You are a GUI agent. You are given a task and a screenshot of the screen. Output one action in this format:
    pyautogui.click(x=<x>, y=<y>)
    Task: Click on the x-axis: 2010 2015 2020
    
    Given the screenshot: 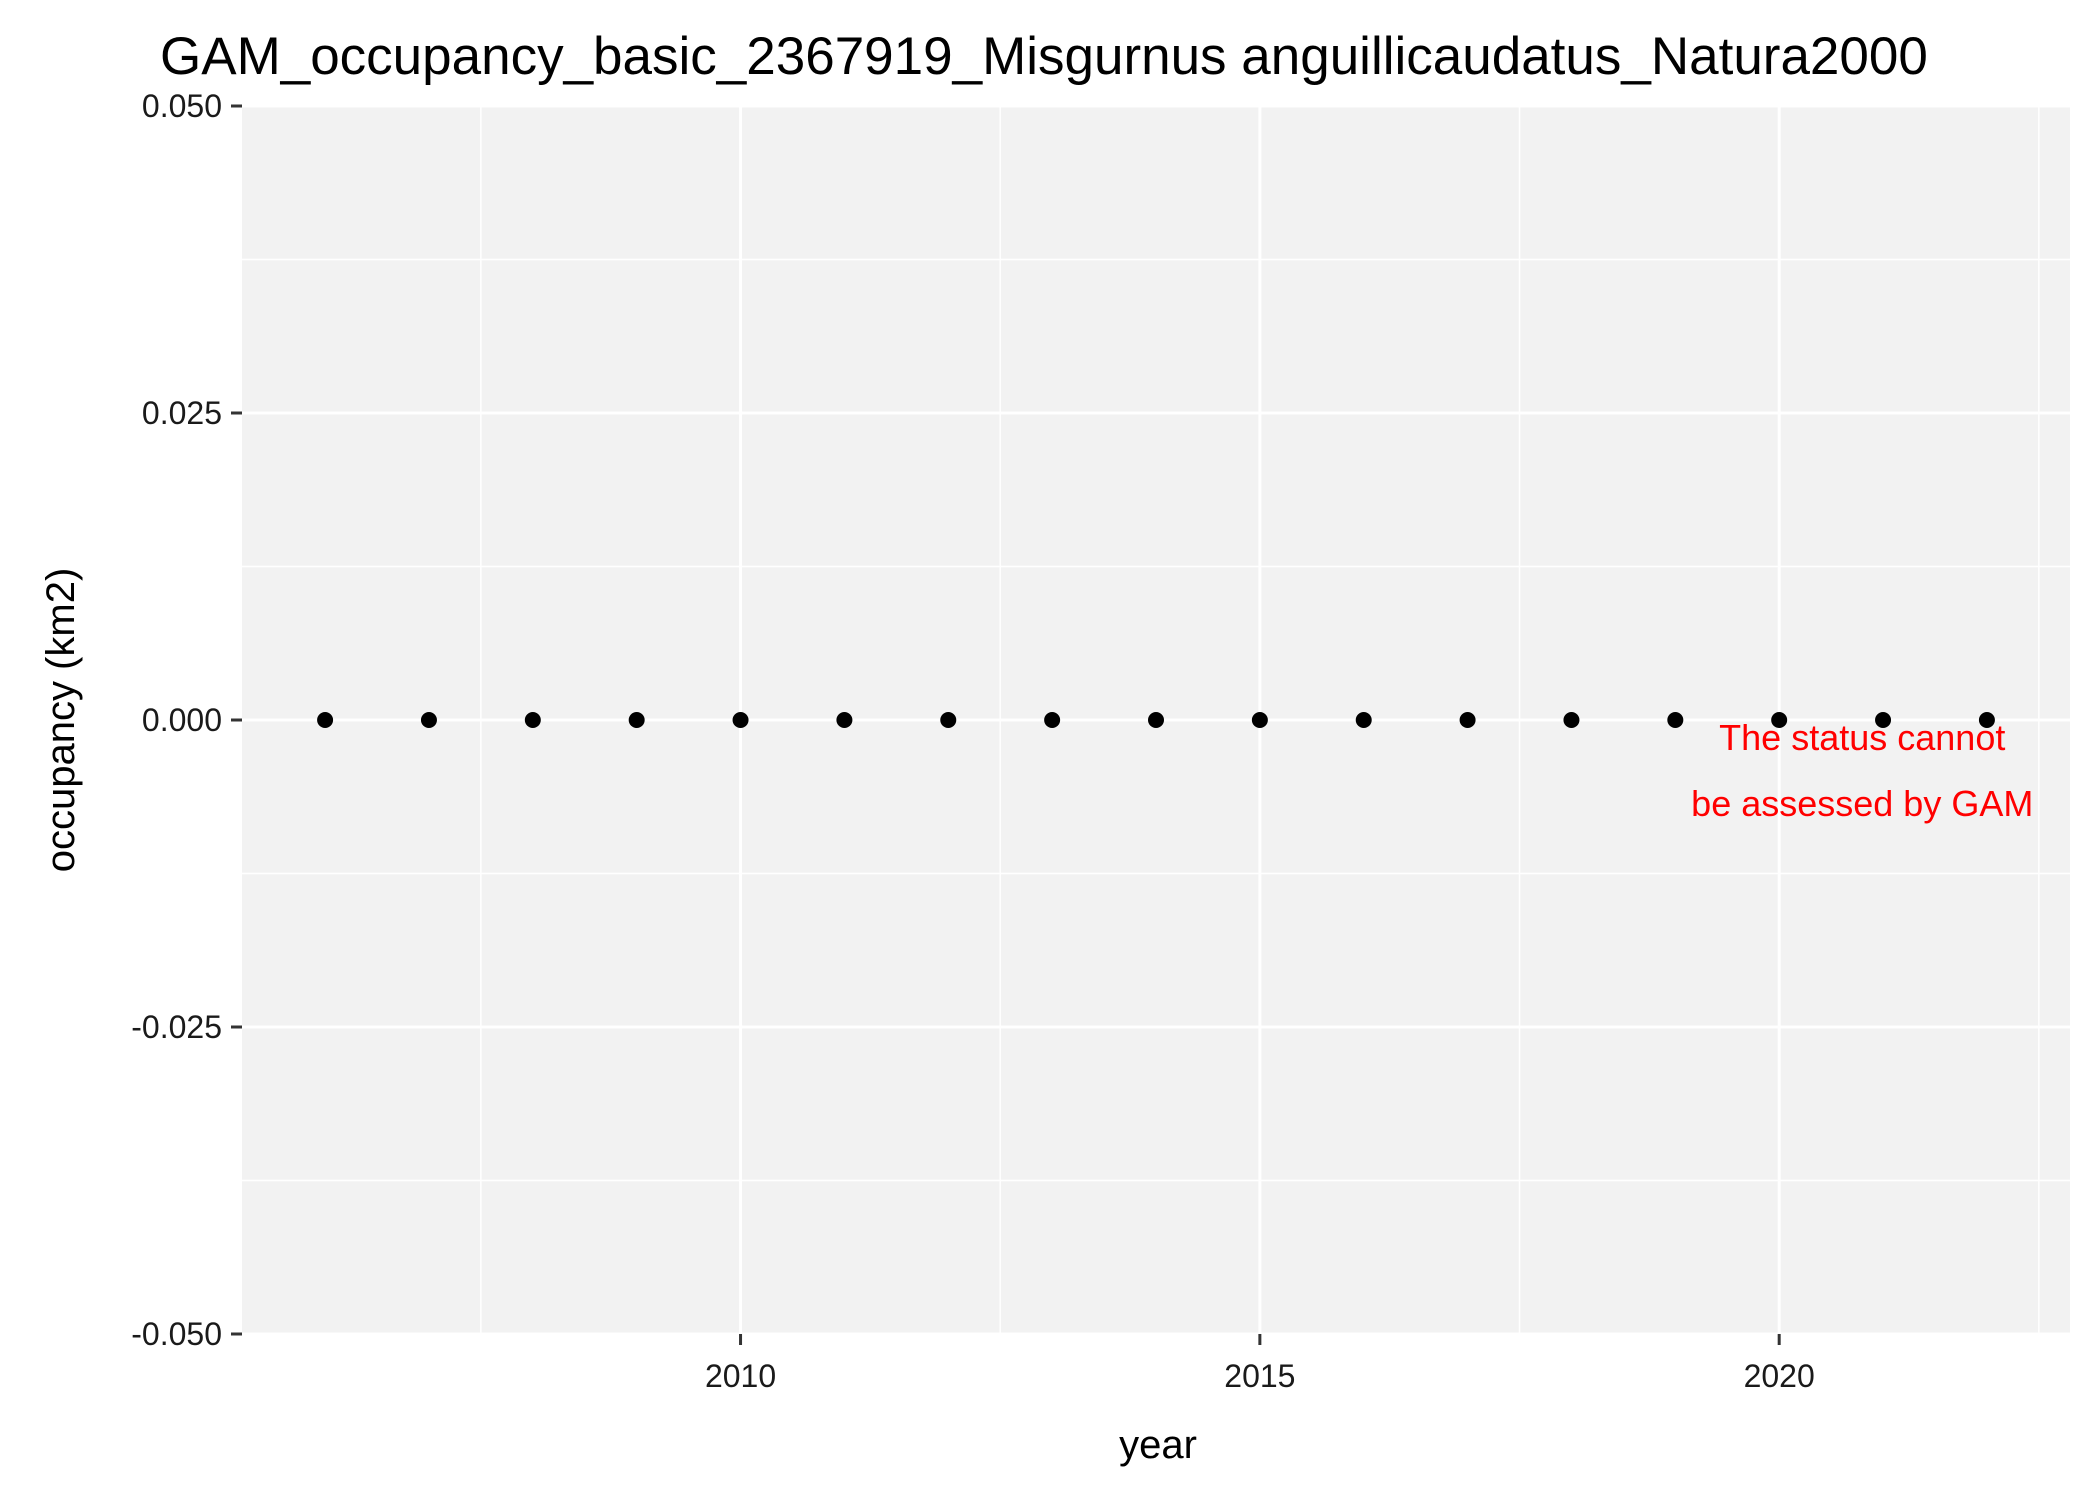 What is the action you would take?
    pyautogui.click(x=1260, y=1364)
    